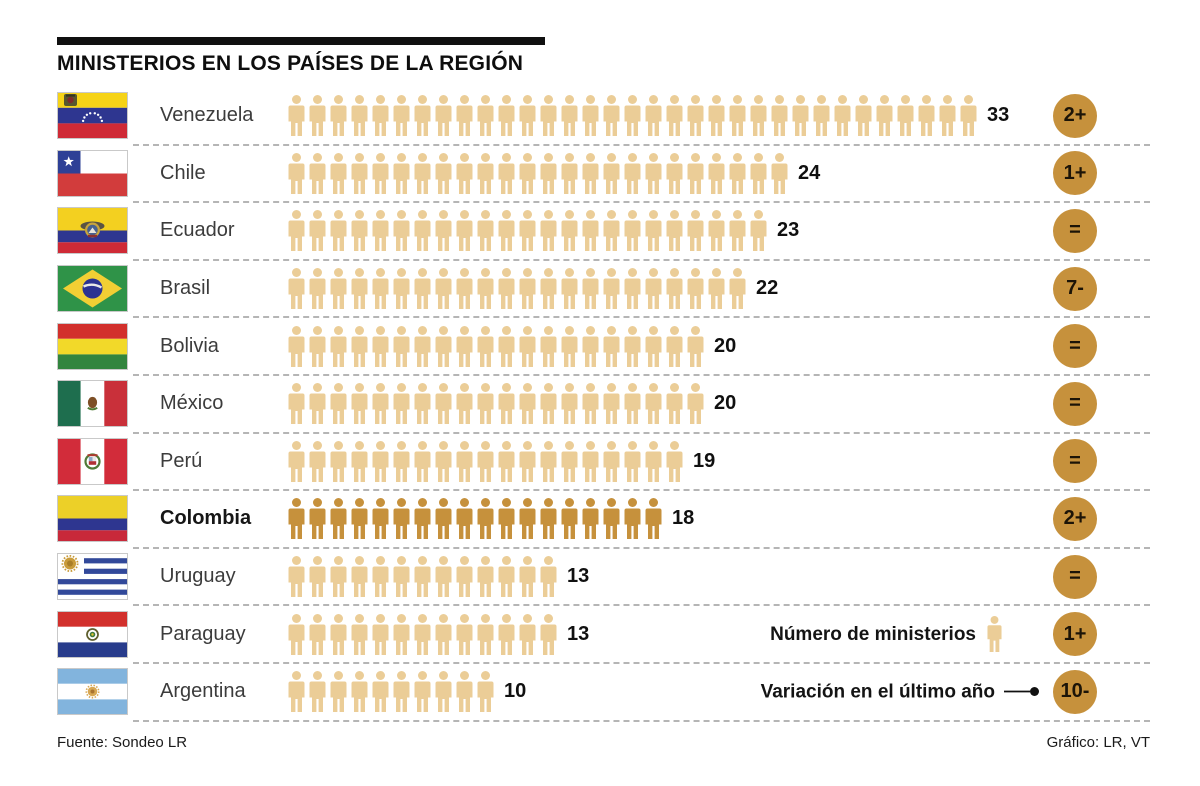  What do you see at coordinates (92, 577) in the screenshot?
I see `uruguay-flag-icon` at bounding box center [92, 577].